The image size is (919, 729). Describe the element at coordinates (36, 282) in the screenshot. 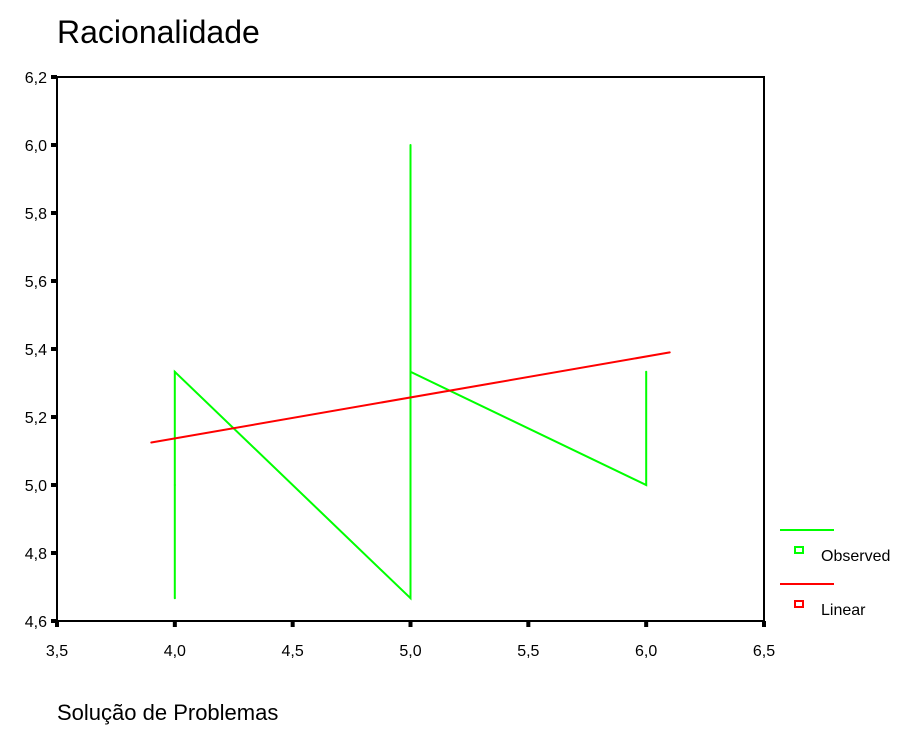

I see `y-tick-label: 5,6` at that location.